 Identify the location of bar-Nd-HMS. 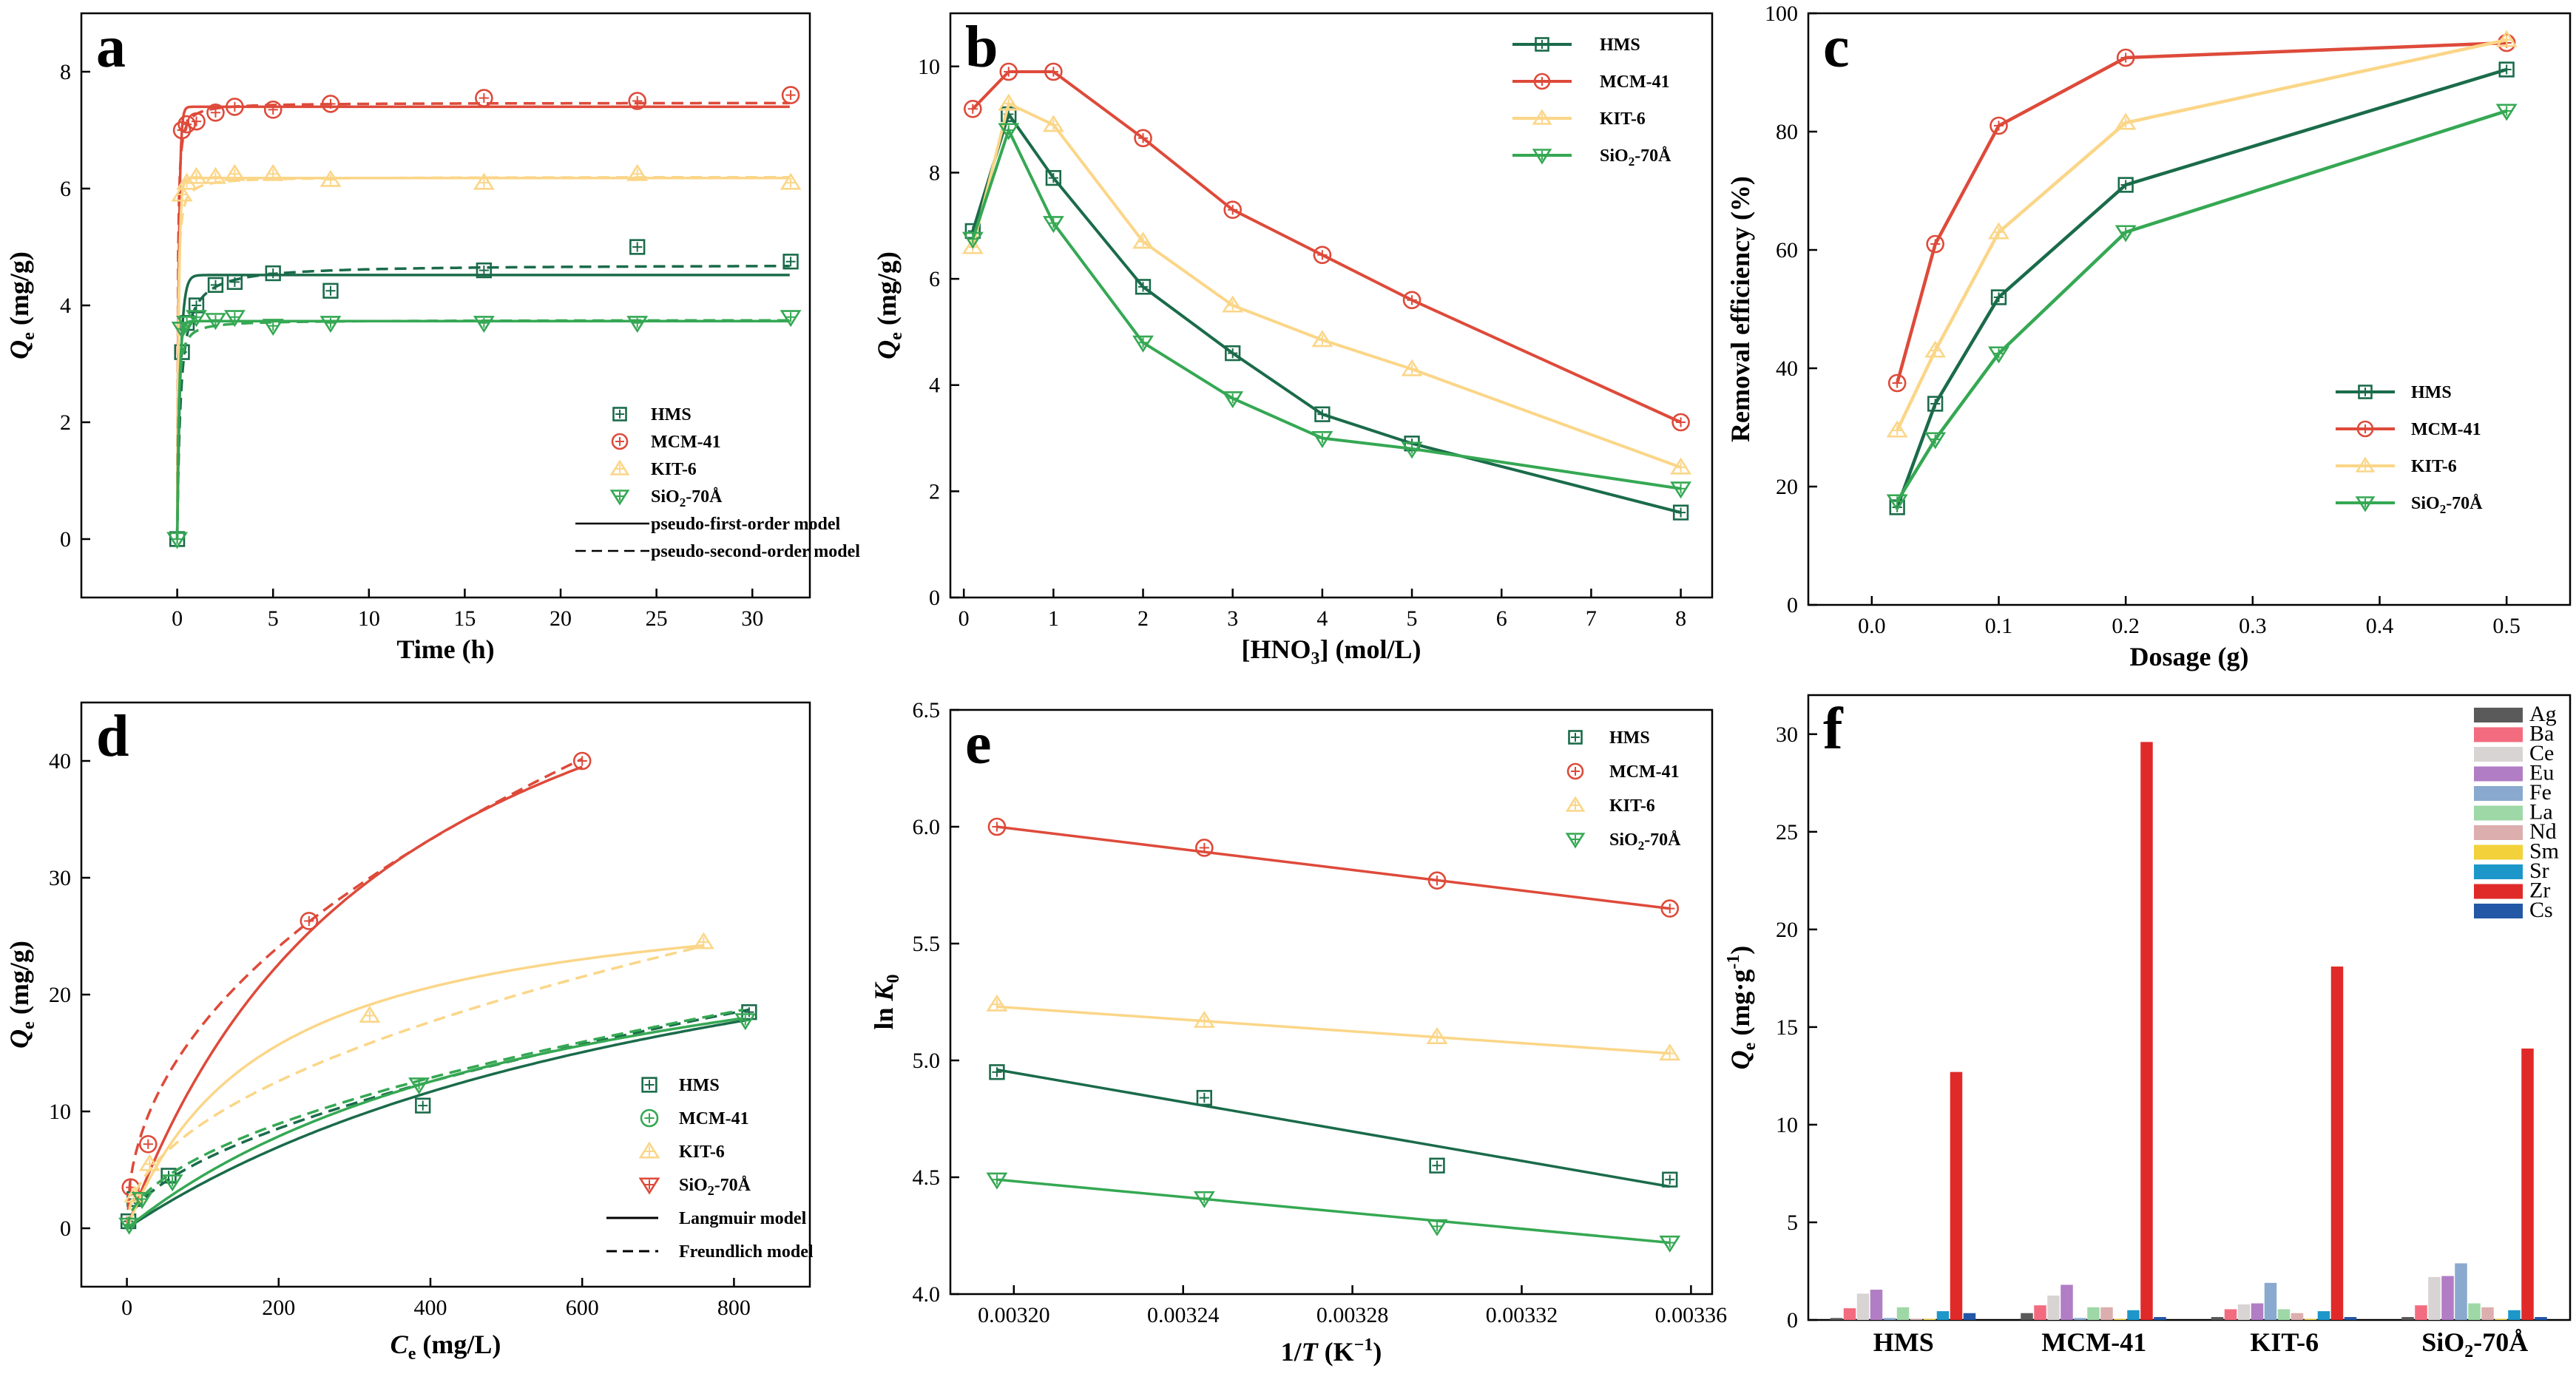
(1916, 1319).